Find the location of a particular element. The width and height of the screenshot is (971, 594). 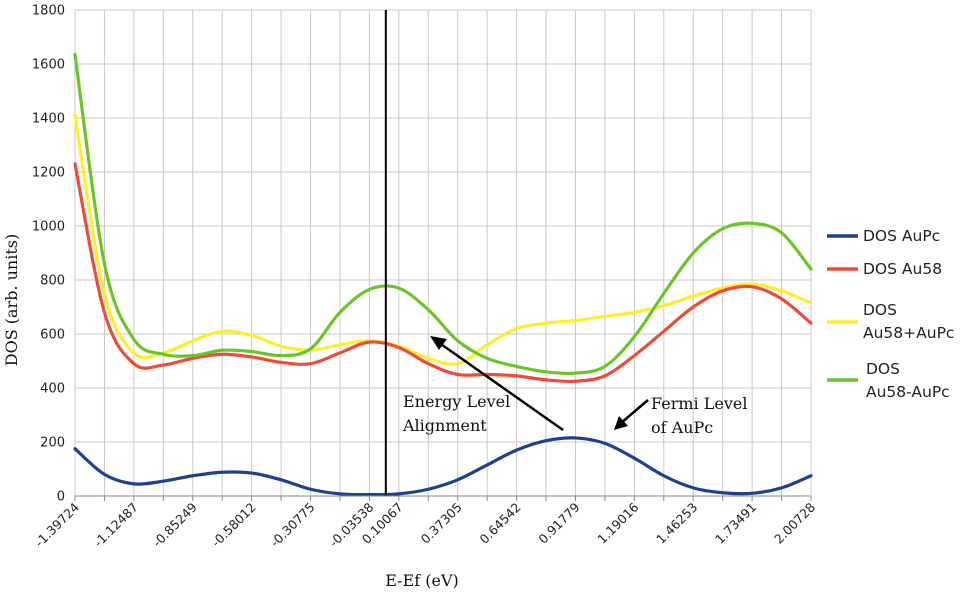

y-tick-label: 400 is located at coordinates (52, 389).